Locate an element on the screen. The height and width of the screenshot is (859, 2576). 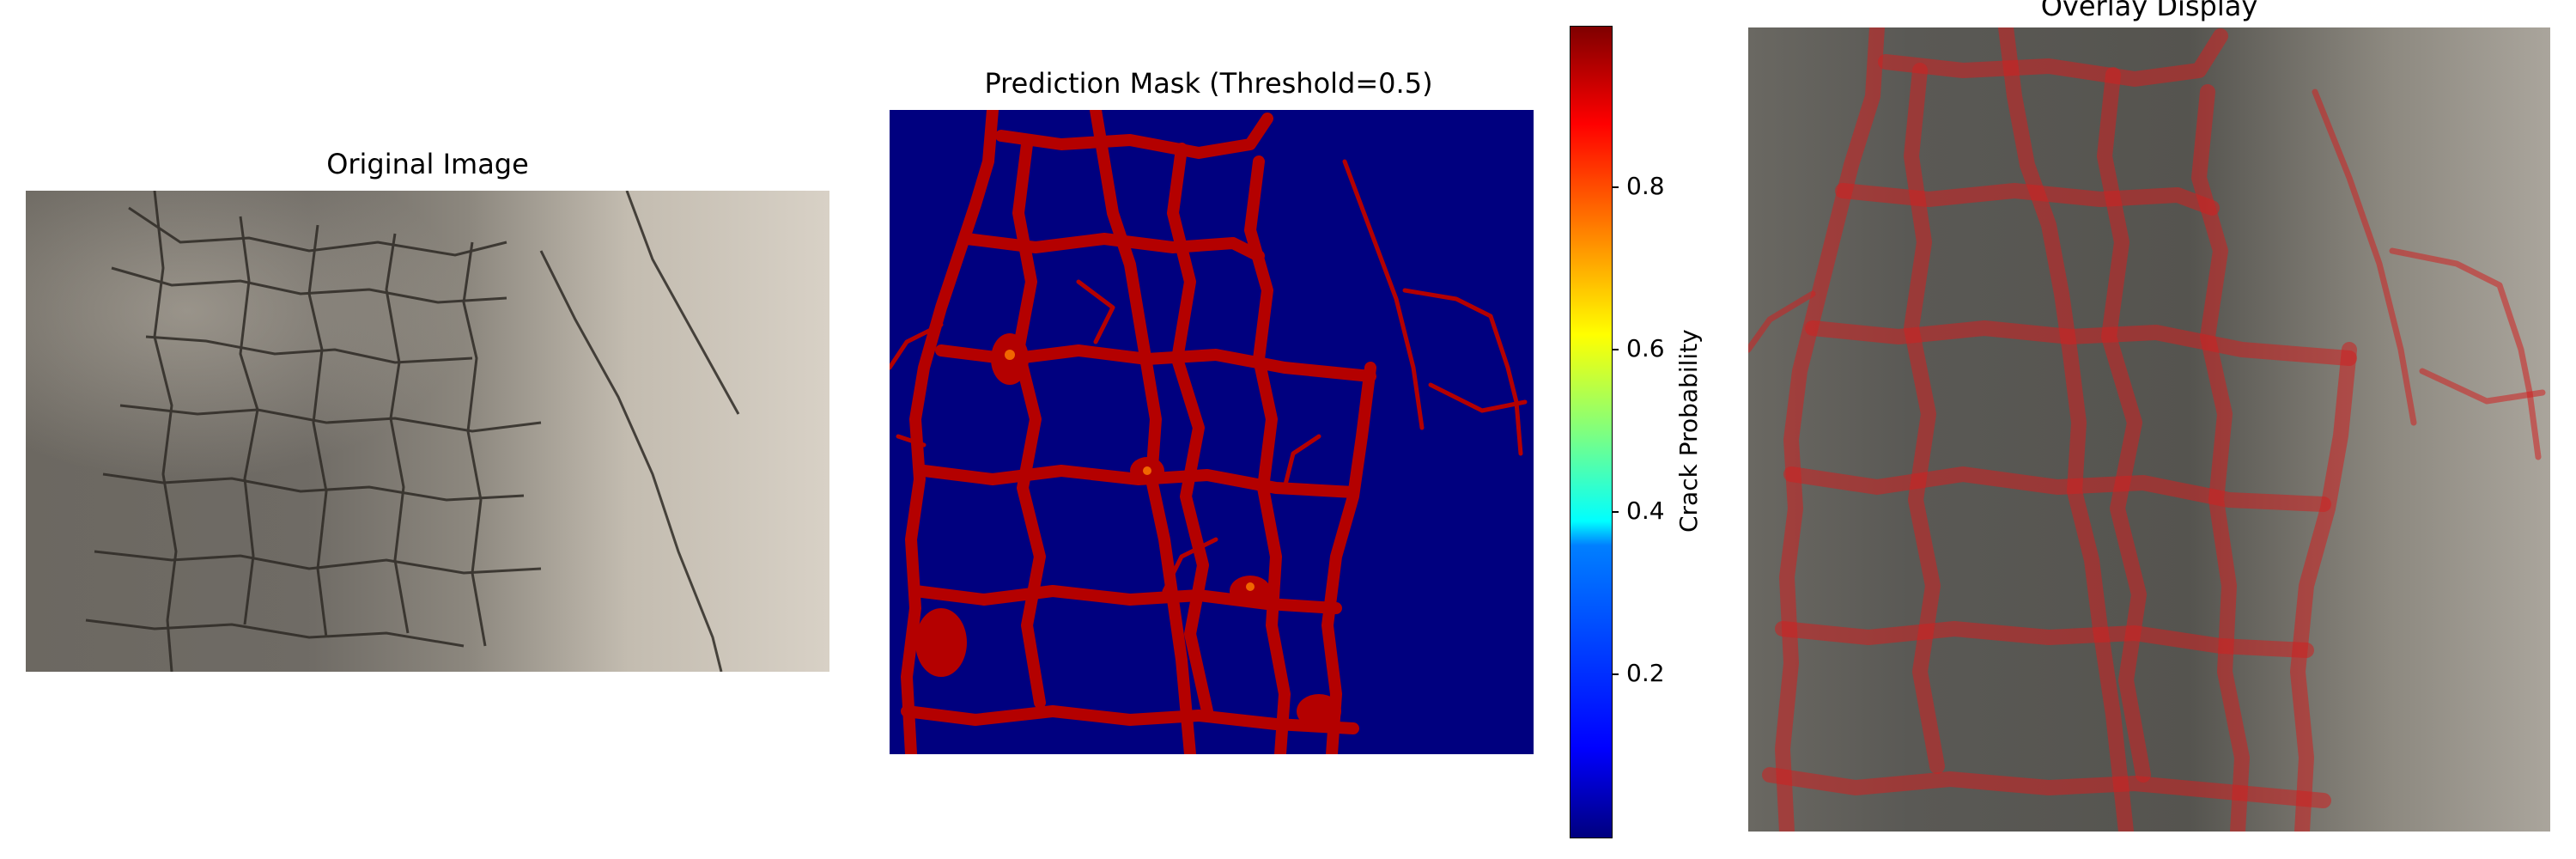
colorbar-tick-label: 0.8 is located at coordinates (1645, 186).